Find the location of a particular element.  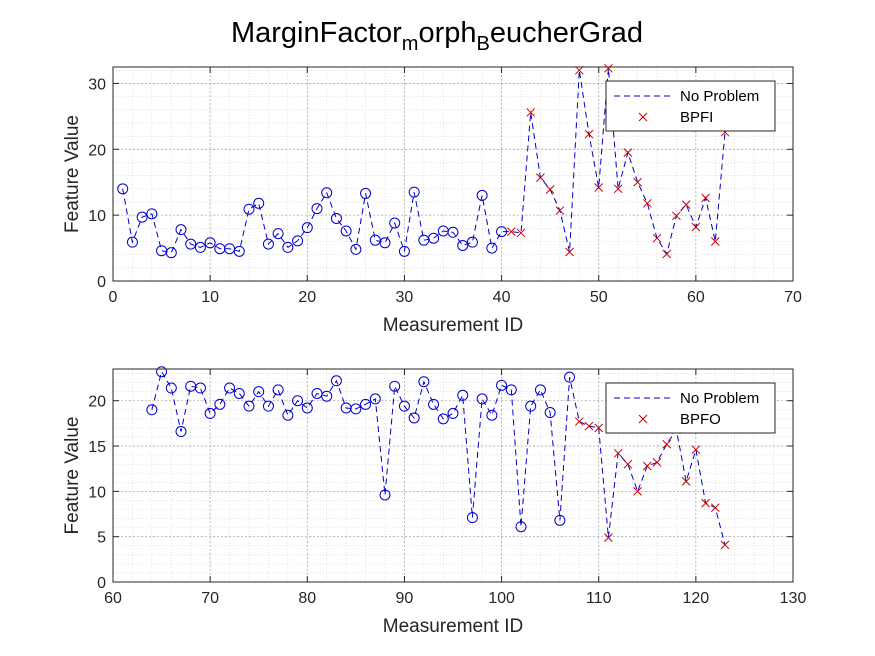

x-tick-label: 120 is located at coordinates (696, 598).